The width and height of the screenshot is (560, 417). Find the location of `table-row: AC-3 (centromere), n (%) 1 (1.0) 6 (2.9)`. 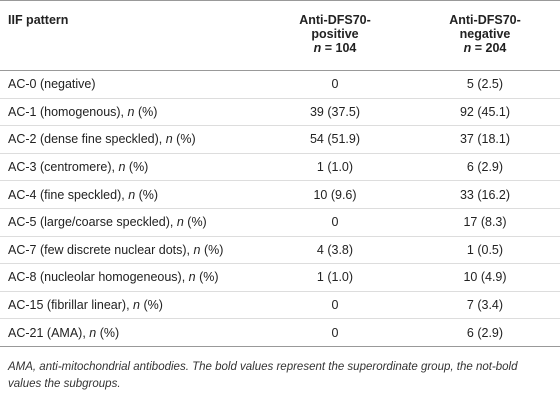

table-row: AC-3 (centromere), n (%) 1 (1.0) 6 (2.9) is located at coordinates (280, 167).